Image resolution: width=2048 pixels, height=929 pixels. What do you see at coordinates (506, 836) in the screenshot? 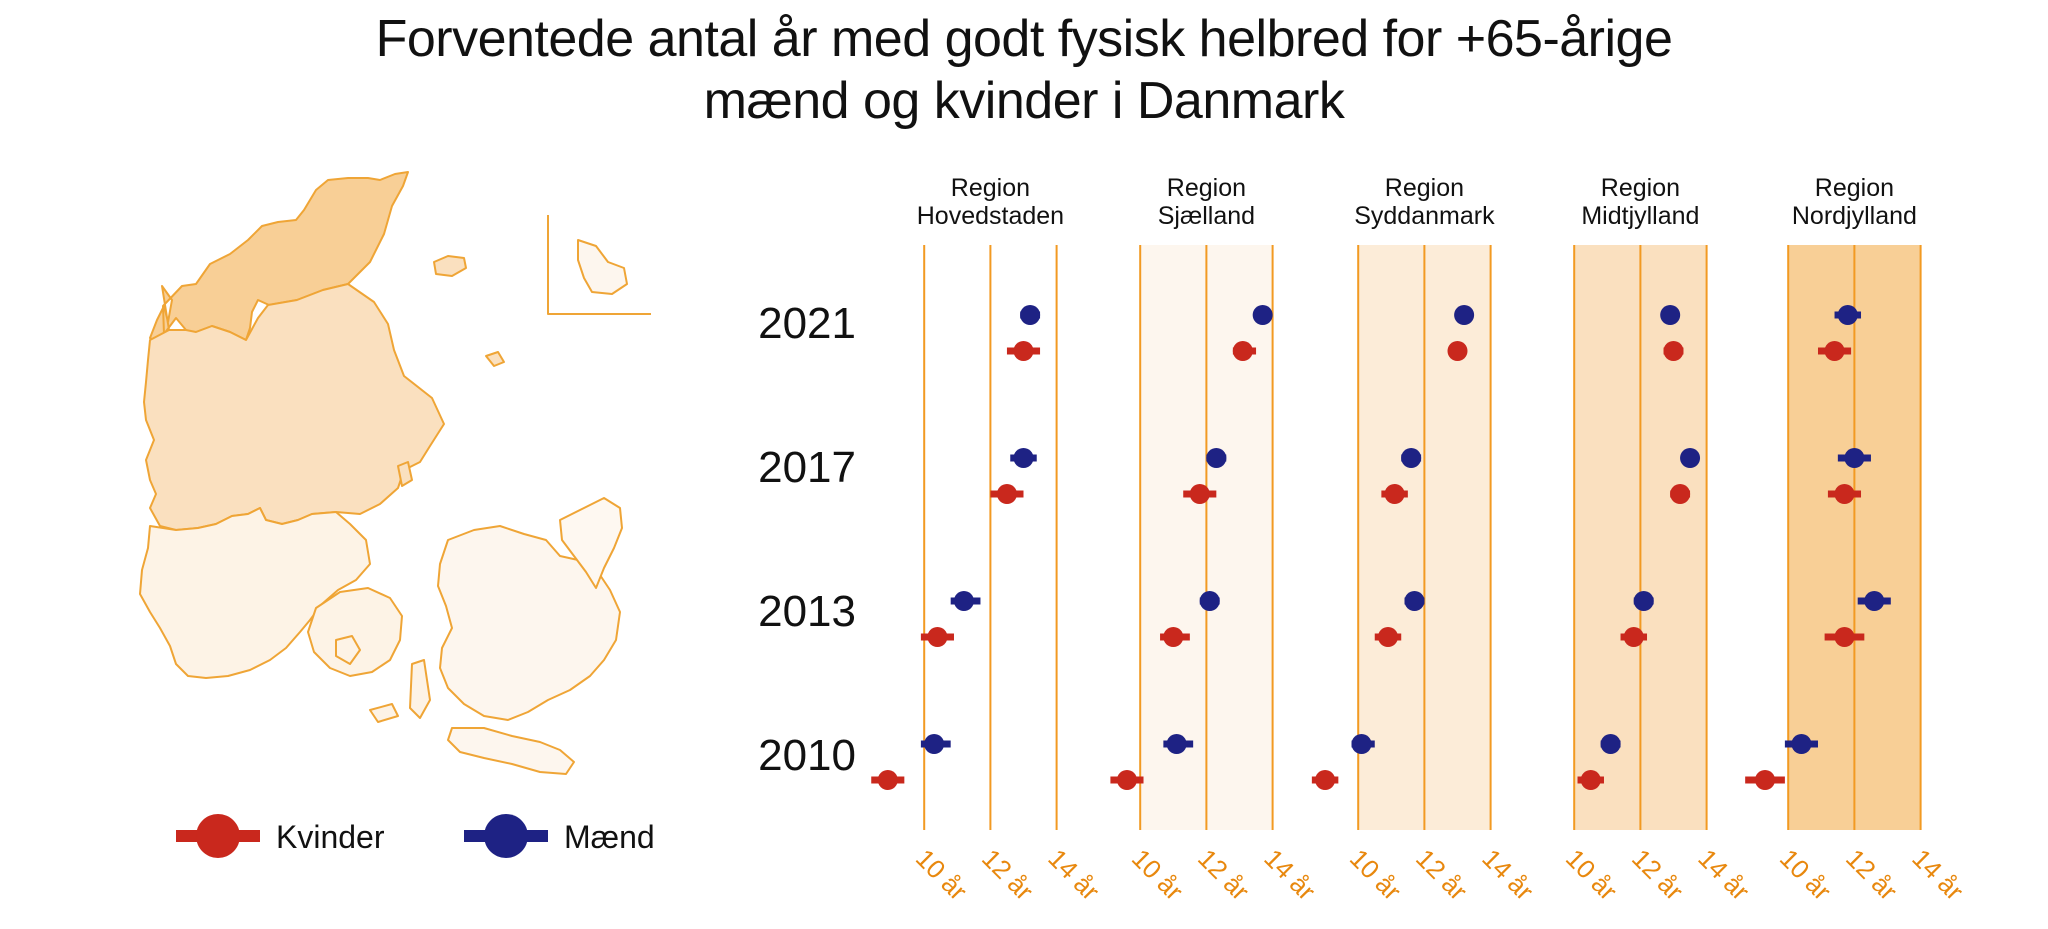
I see `legend-maend-dot` at bounding box center [506, 836].